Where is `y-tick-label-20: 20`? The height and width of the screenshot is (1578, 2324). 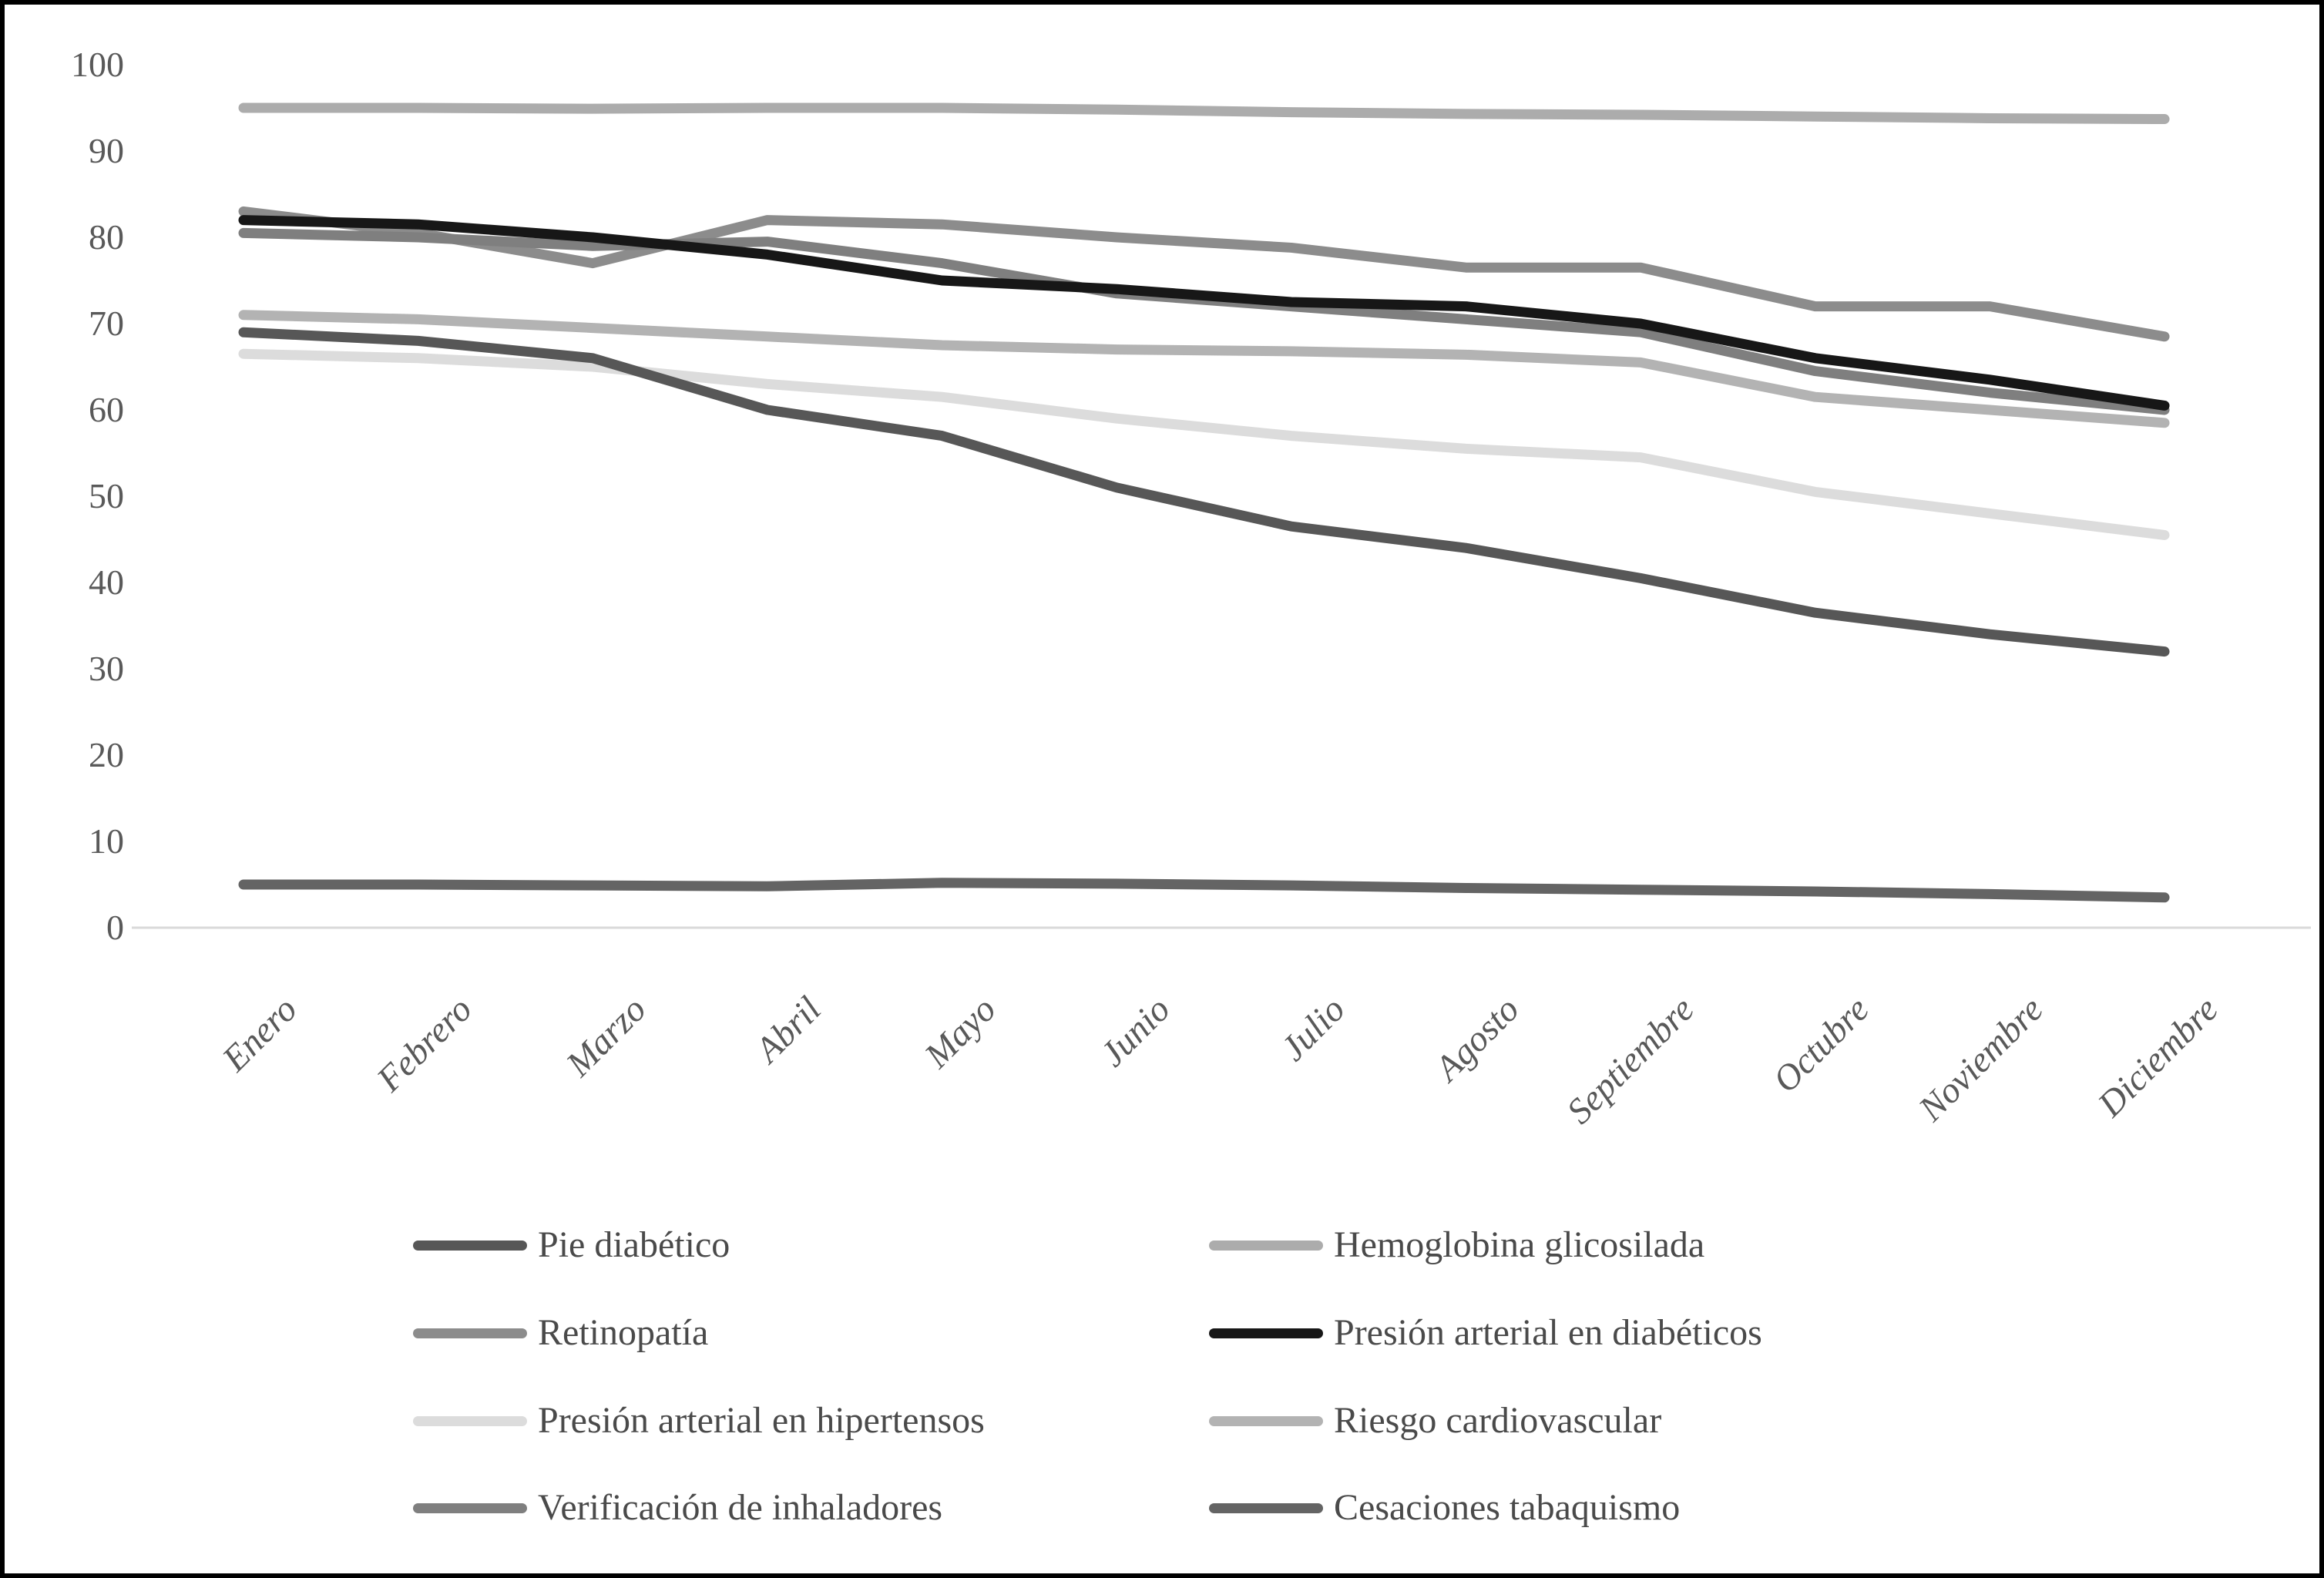
y-tick-label-20: 20 is located at coordinates (106, 754).